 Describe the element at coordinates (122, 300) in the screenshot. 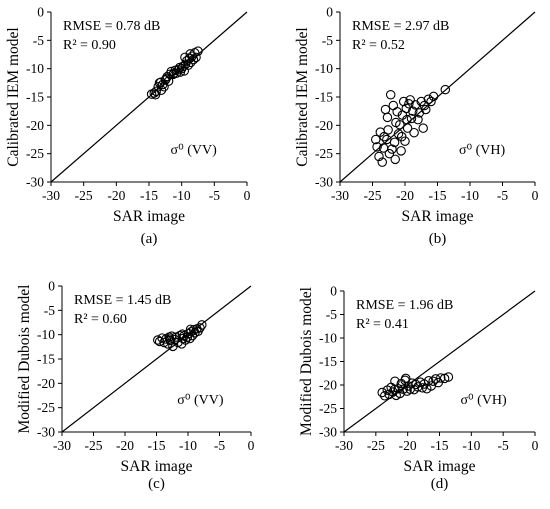

I see `rmse-annotation: RMSE = 1.45 dB` at that location.